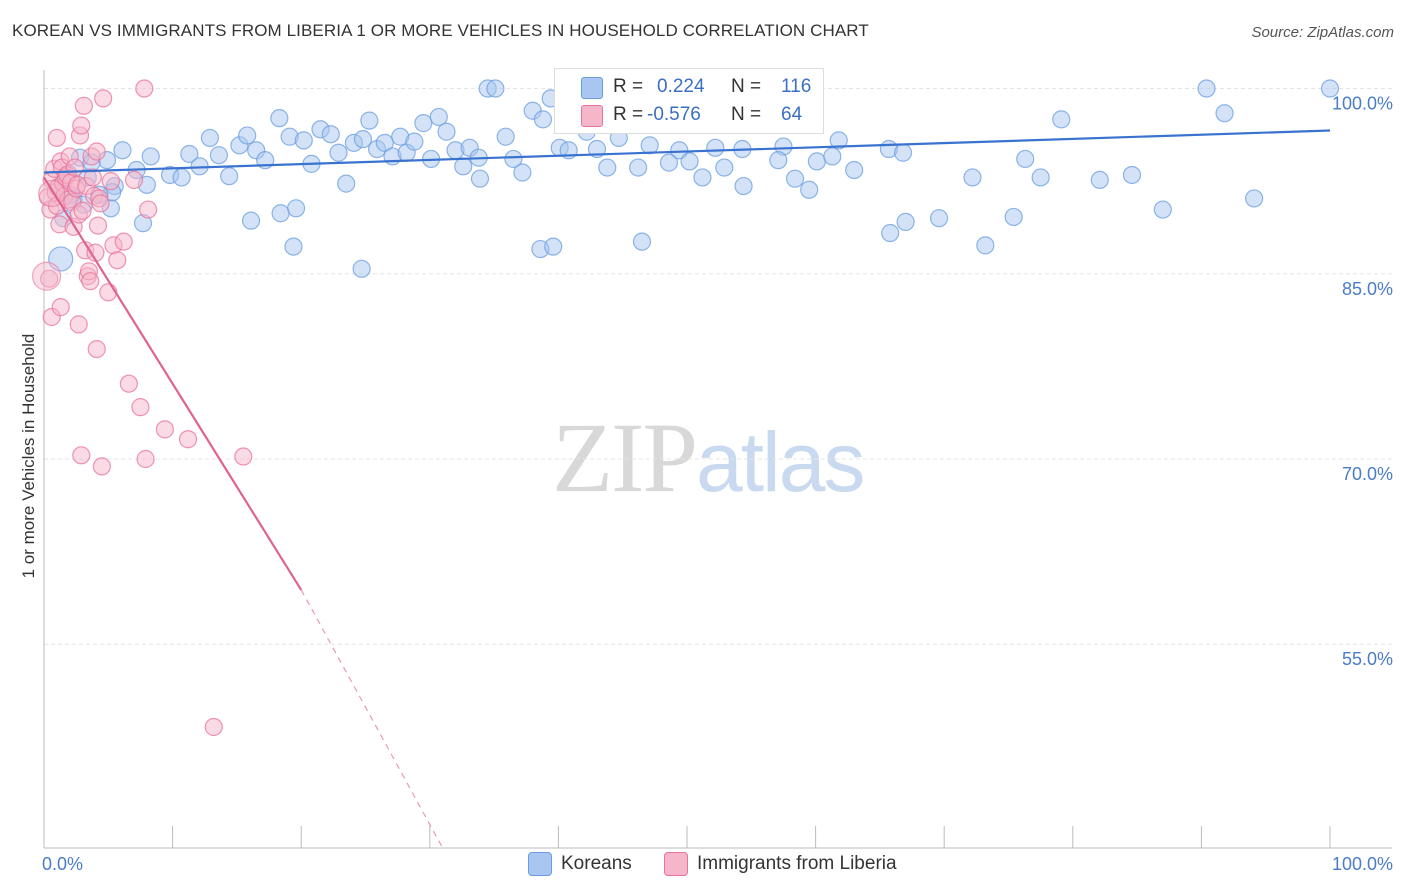  I want to click on trend-line-koreans, so click(687, 151).